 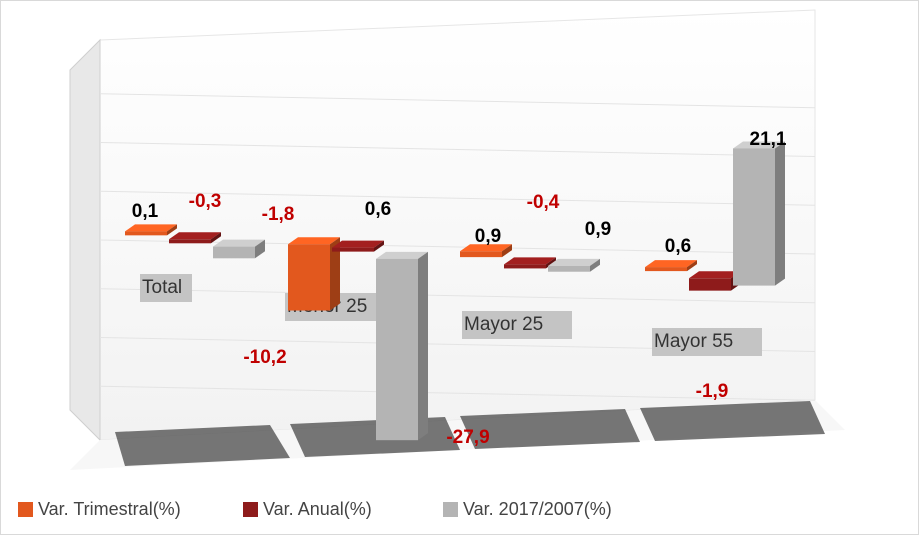 What do you see at coordinates (712, 391) in the screenshot?
I see `value-label: -1,9` at bounding box center [712, 391].